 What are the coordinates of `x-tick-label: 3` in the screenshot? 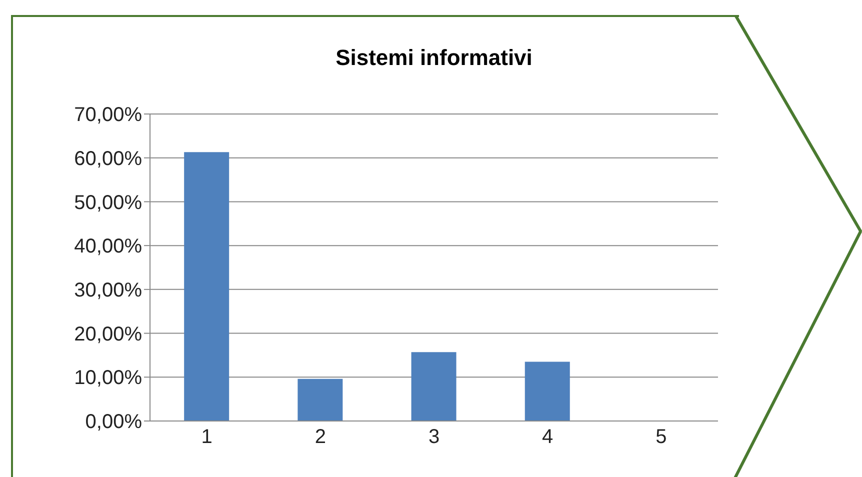 It's located at (434, 437).